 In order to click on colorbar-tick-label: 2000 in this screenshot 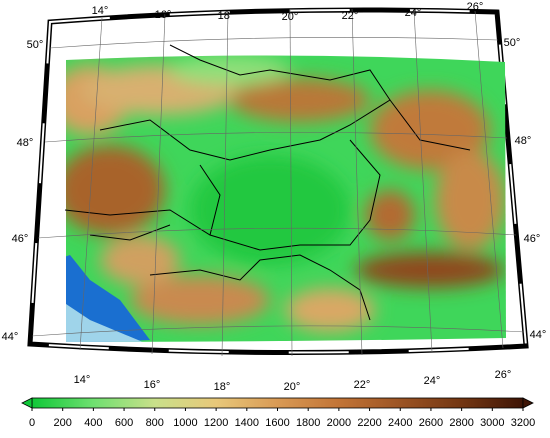, I will do `click(339, 423)`.